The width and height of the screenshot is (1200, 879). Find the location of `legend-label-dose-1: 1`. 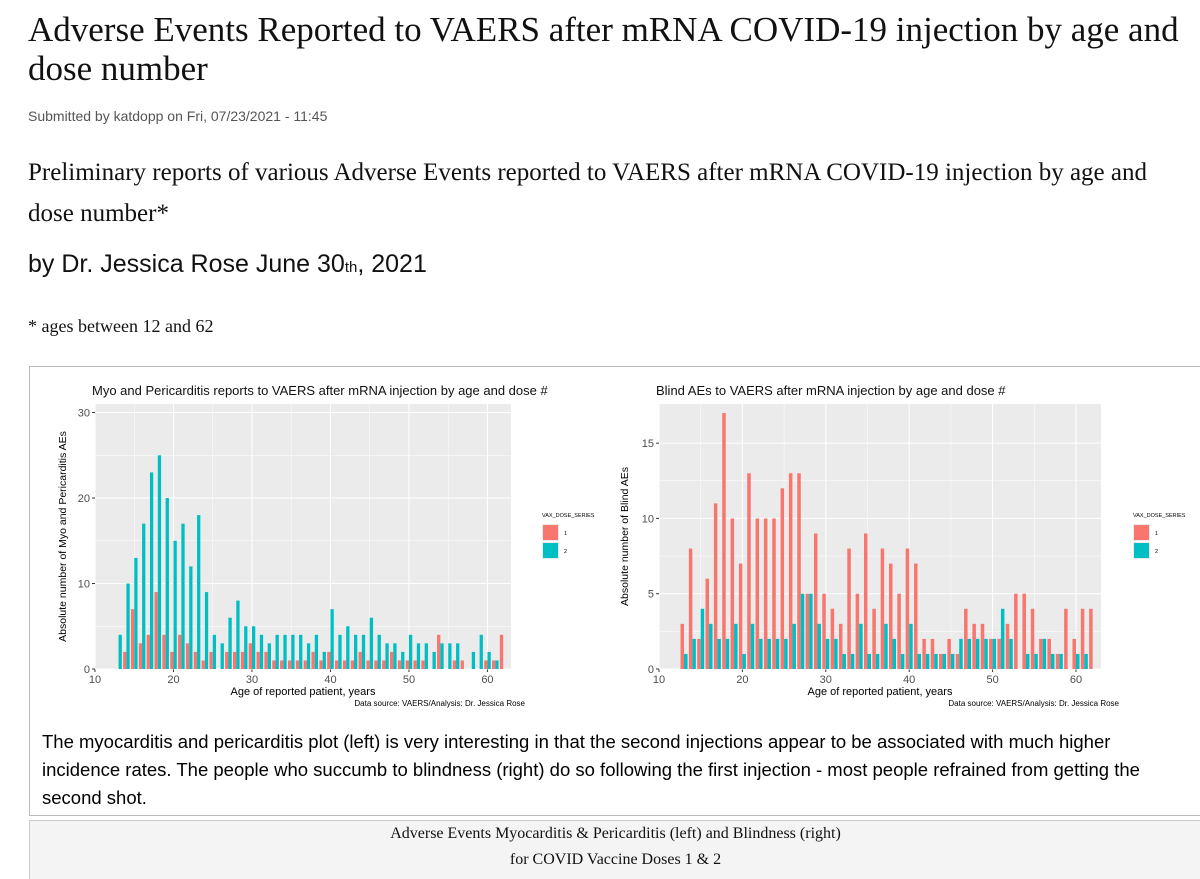

legend-label-dose-1: 1 is located at coordinates (565, 534).